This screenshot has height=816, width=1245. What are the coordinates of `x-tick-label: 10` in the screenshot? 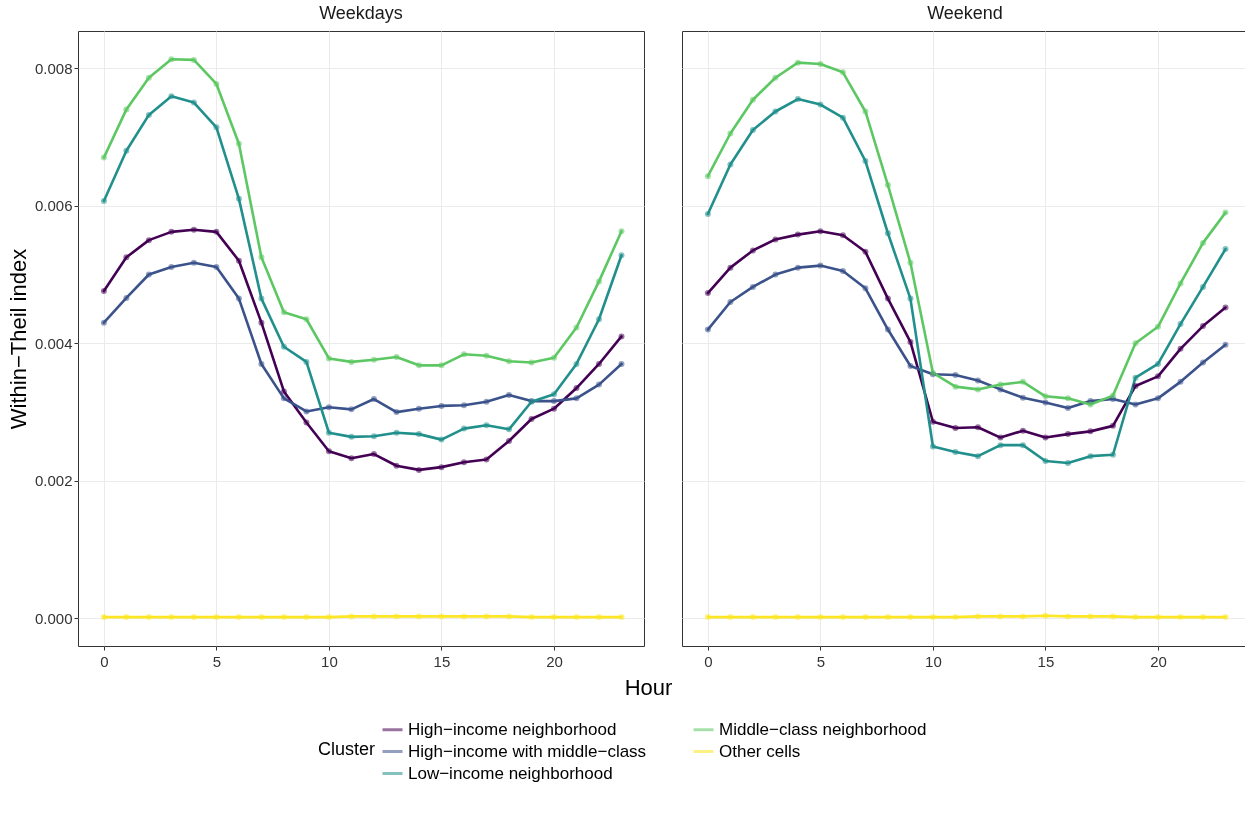 It's located at (933, 661).